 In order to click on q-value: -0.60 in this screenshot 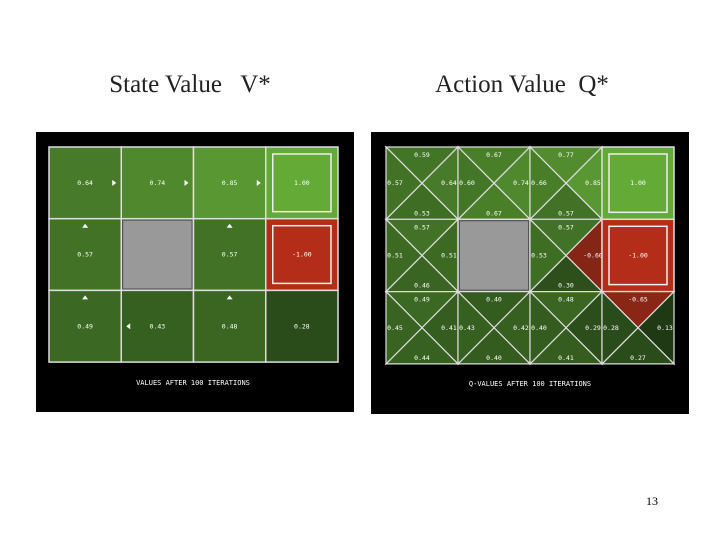, I will do `click(593, 255)`.